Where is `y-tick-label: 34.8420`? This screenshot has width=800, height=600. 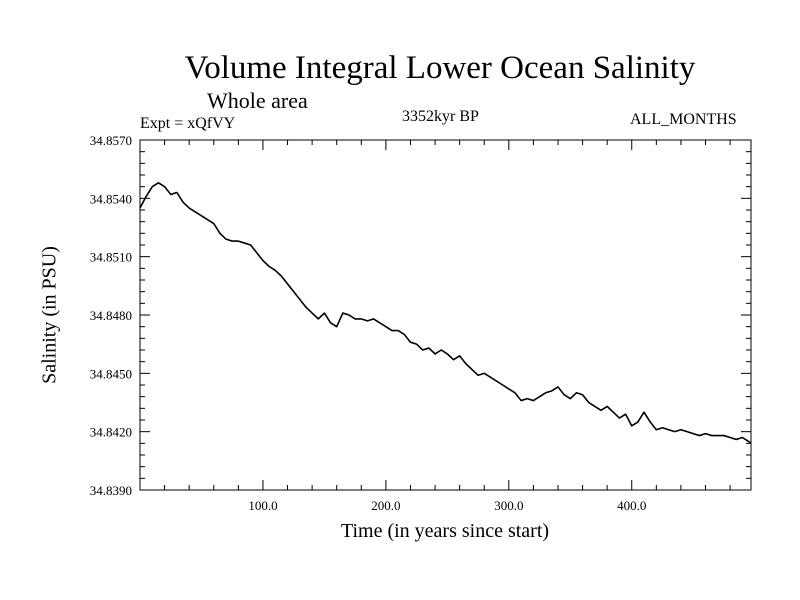
y-tick-label: 34.8420 is located at coordinates (111, 432).